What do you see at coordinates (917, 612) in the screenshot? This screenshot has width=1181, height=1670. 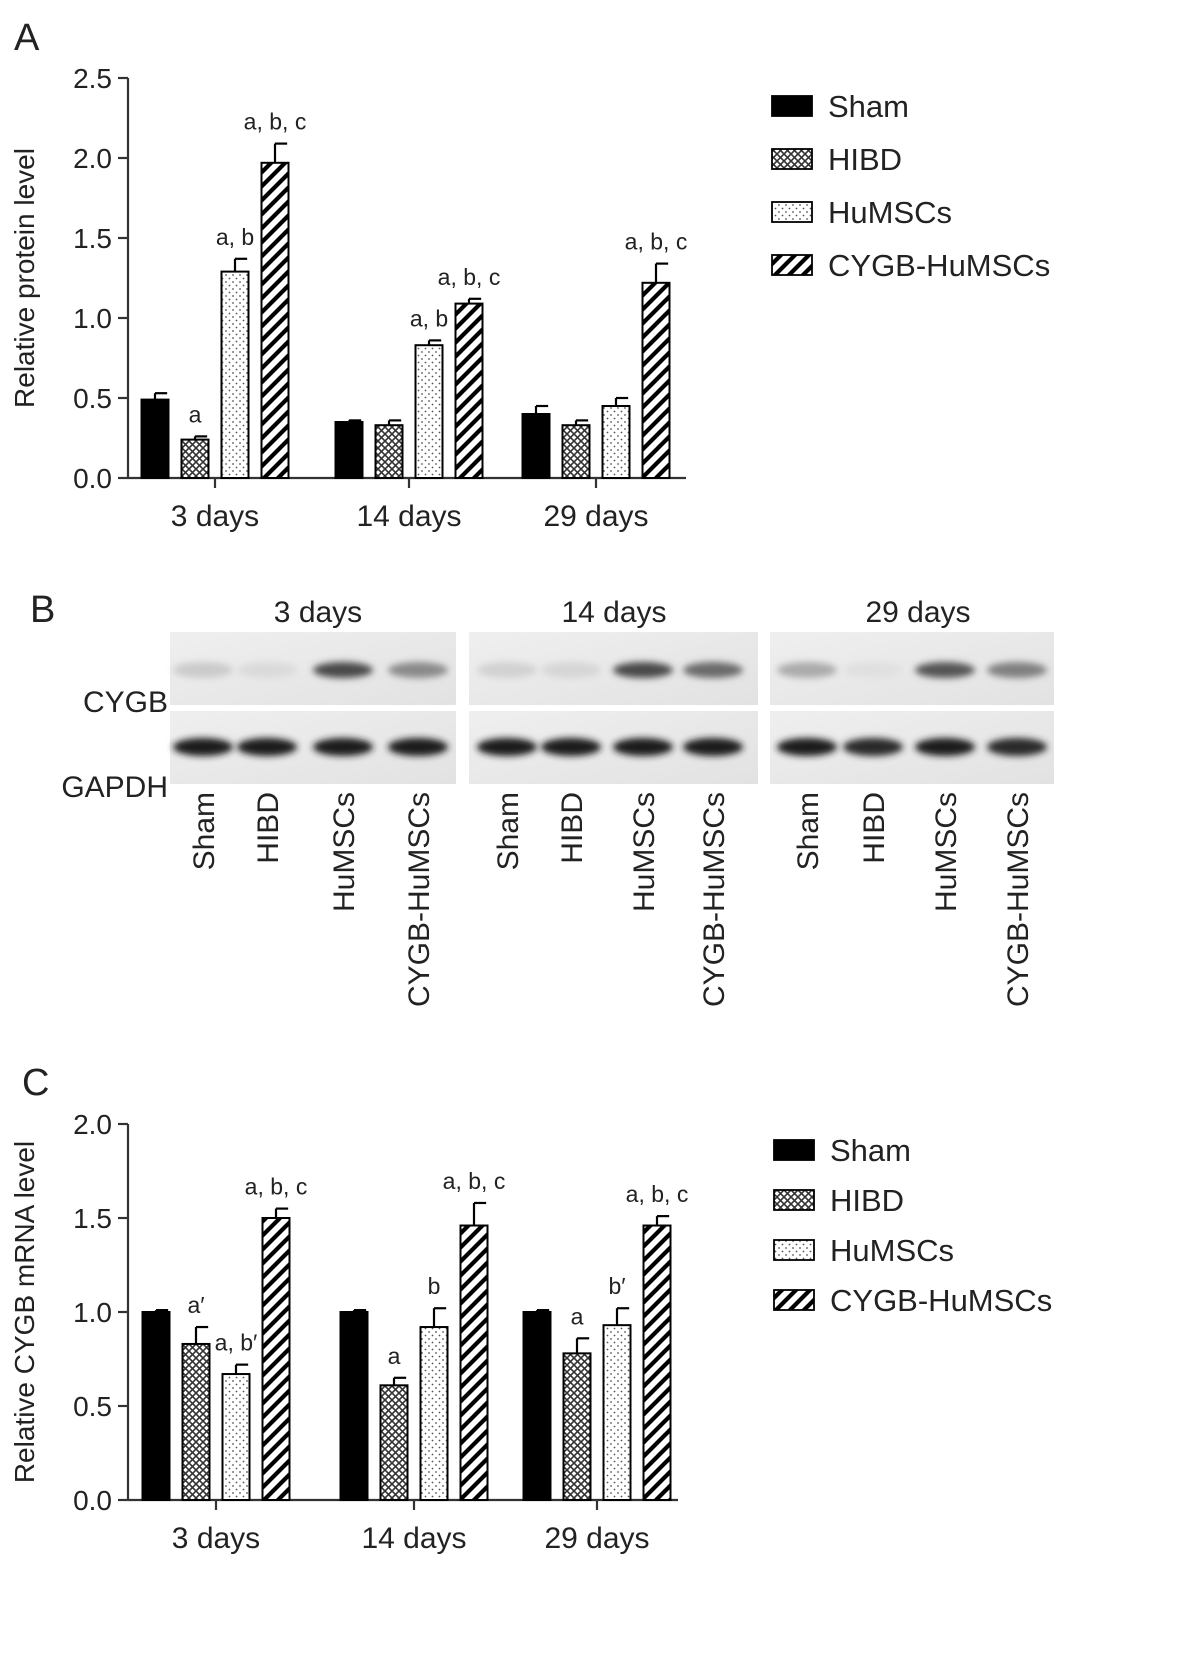 I see `blot-timepoint-label: 29 days` at bounding box center [917, 612].